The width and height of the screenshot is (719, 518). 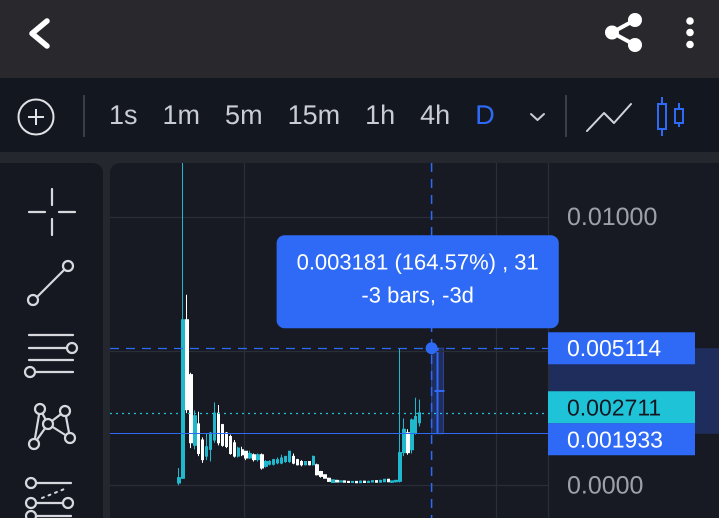 I want to click on annotation: 0.003181 (164.57%) , 31, so click(x=417, y=262).